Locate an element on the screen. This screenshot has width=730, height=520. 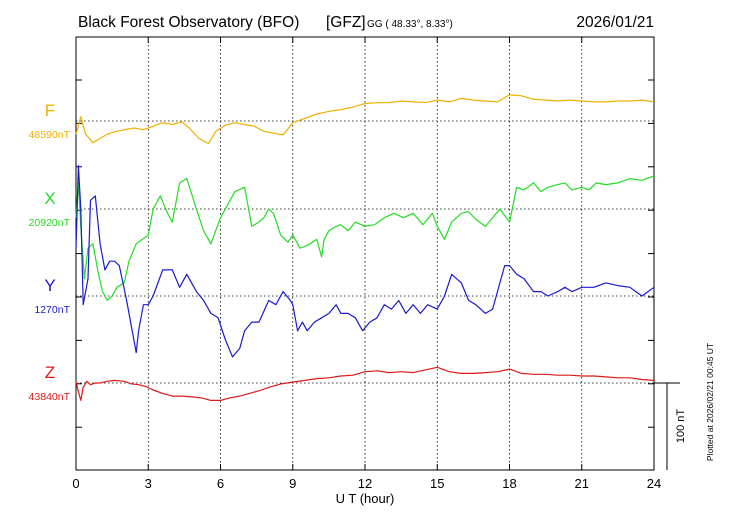
agency-label: [GFZ] is located at coordinates (346, 22).